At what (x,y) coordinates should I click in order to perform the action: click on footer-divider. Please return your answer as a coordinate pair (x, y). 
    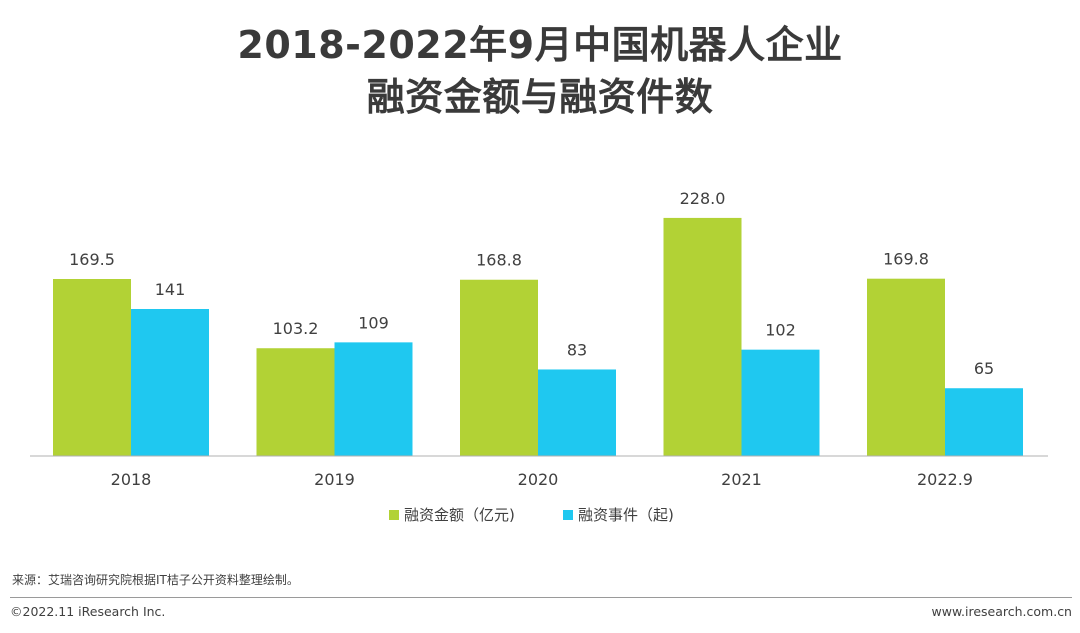
    Looking at the image, I should click on (541, 597).